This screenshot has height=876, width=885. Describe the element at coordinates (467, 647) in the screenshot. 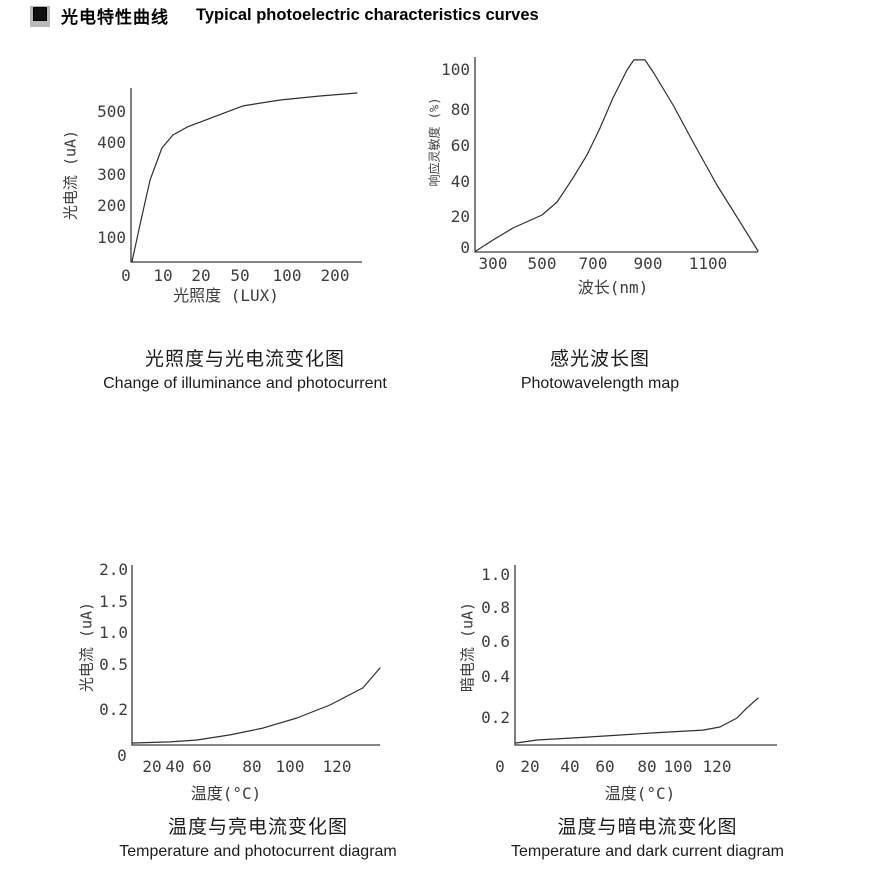

I see `chart4-y-axis-title: 暗电流 (uA)` at that location.